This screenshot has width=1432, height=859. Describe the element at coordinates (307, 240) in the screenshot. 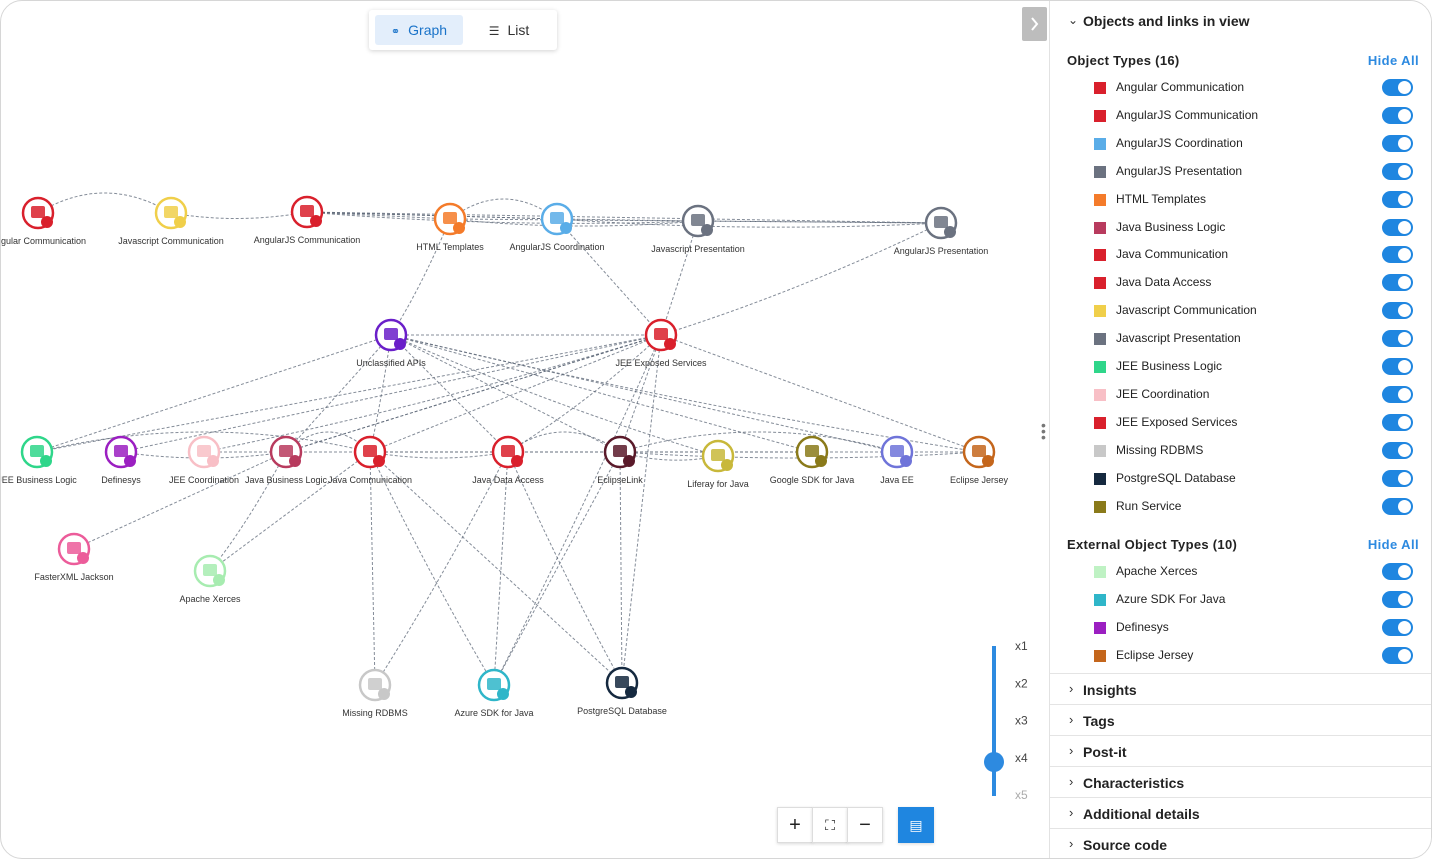

I see `node-label: AngularJS Communication` at that location.